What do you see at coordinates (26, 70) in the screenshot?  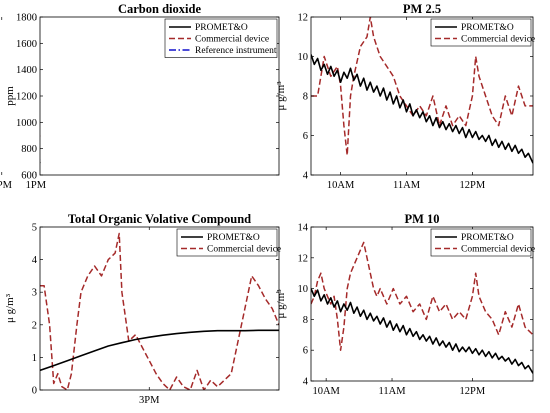 I see `y-tick-label: 1400` at bounding box center [26, 70].